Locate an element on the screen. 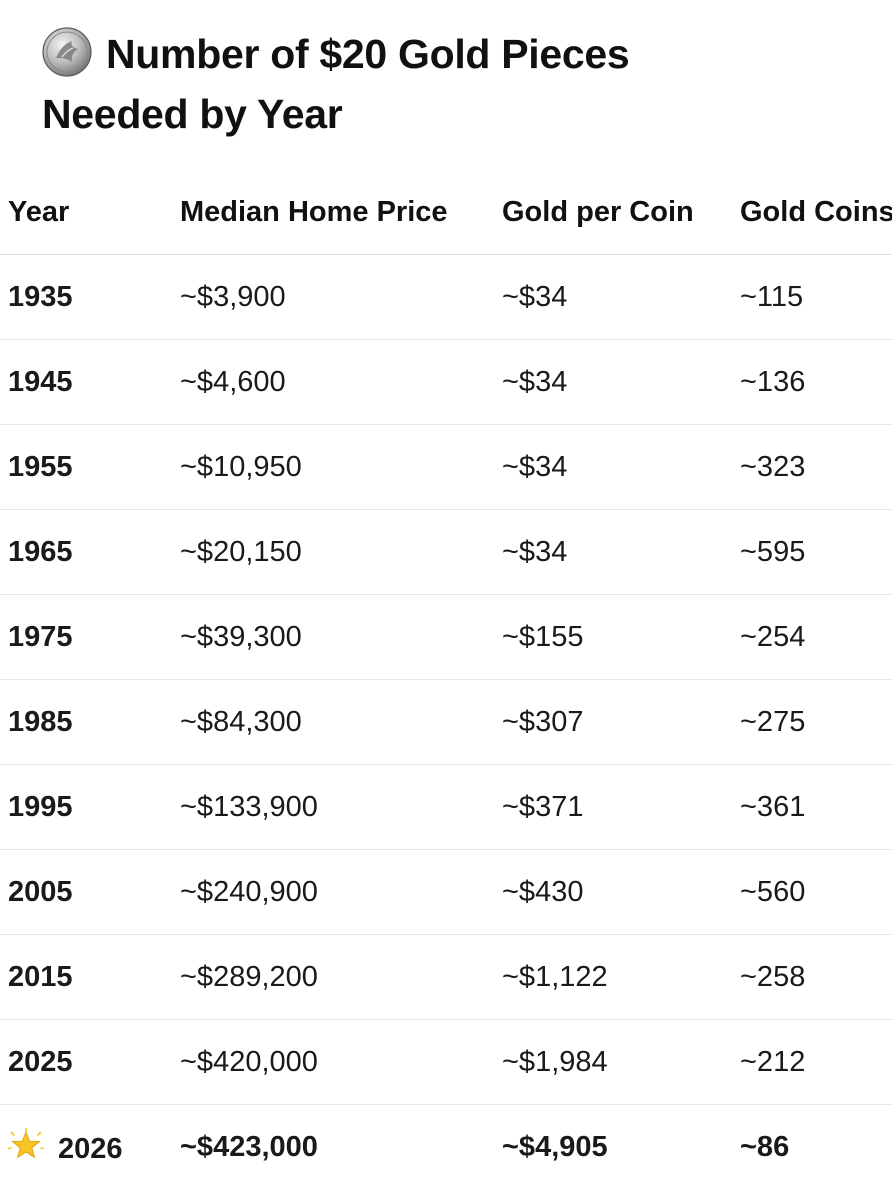  title-text-line-1: Number of $20 Gold Pieces is located at coordinates (368, 54).